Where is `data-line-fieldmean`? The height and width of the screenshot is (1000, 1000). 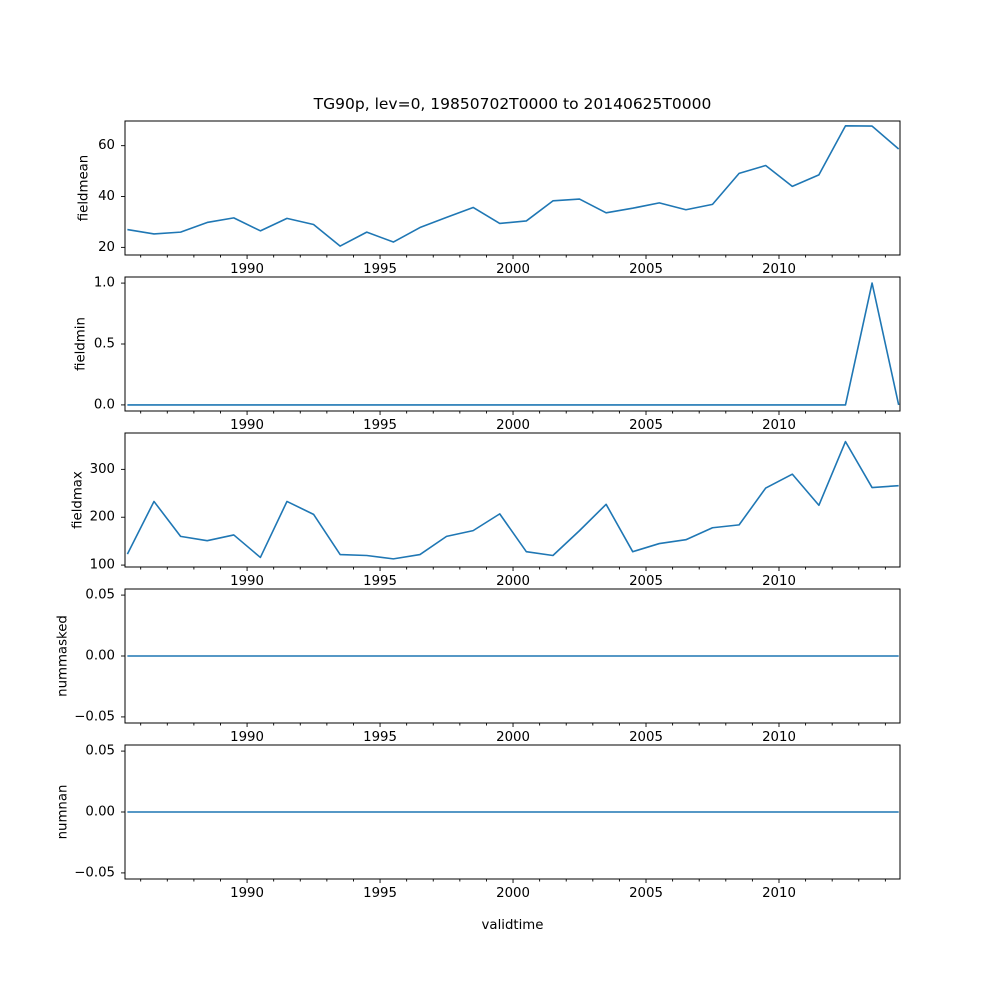 data-line-fieldmean is located at coordinates (513, 186).